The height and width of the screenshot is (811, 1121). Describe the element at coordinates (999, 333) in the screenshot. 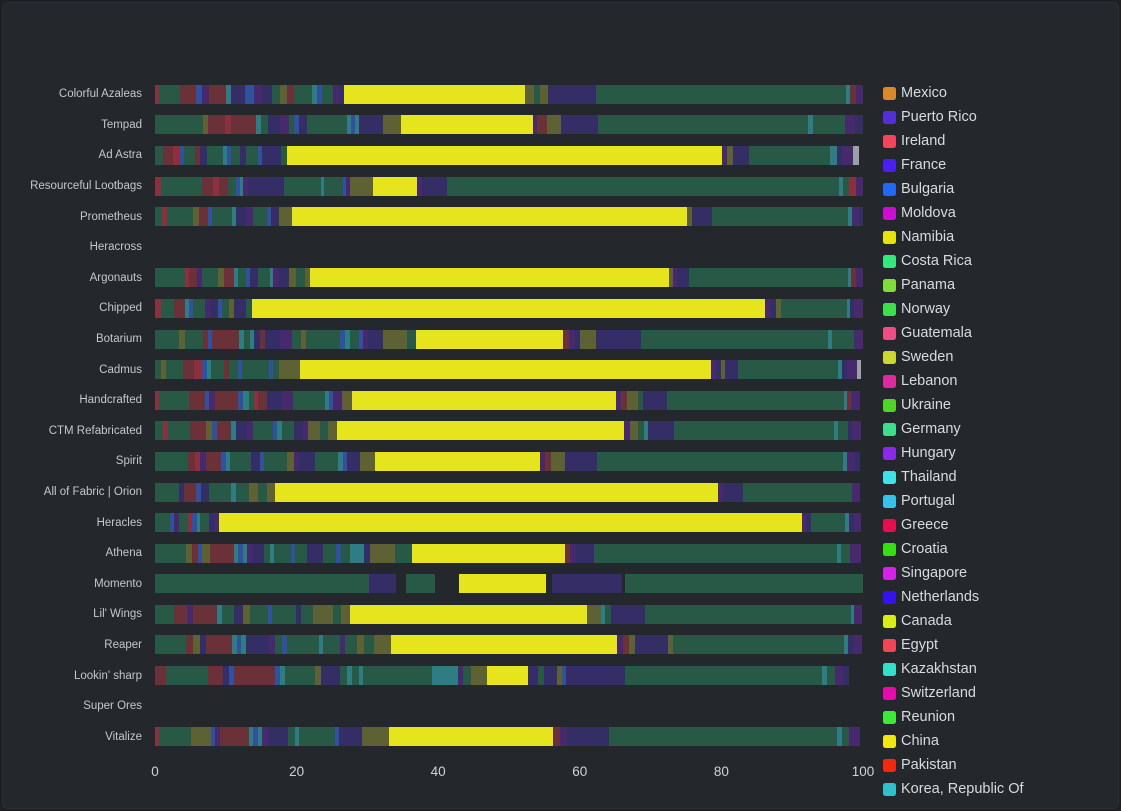

I see `legend-item: Guatemala` at that location.